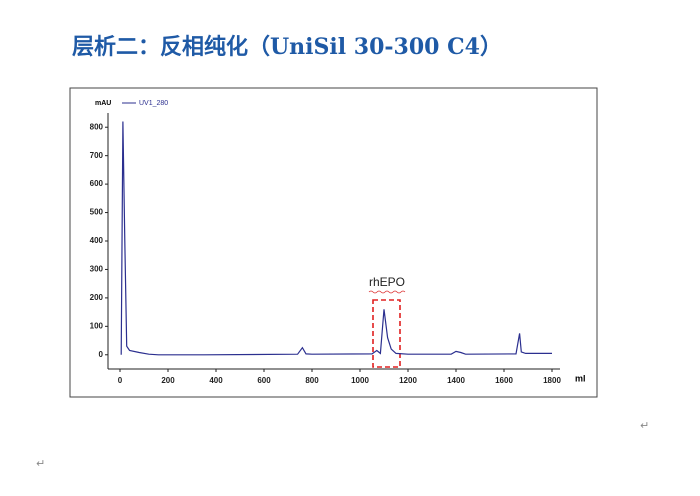 Image resolution: width=700 pixels, height=496 pixels. What do you see at coordinates (97, 155) in the screenshot?
I see `y-tick-label: 700` at bounding box center [97, 155].